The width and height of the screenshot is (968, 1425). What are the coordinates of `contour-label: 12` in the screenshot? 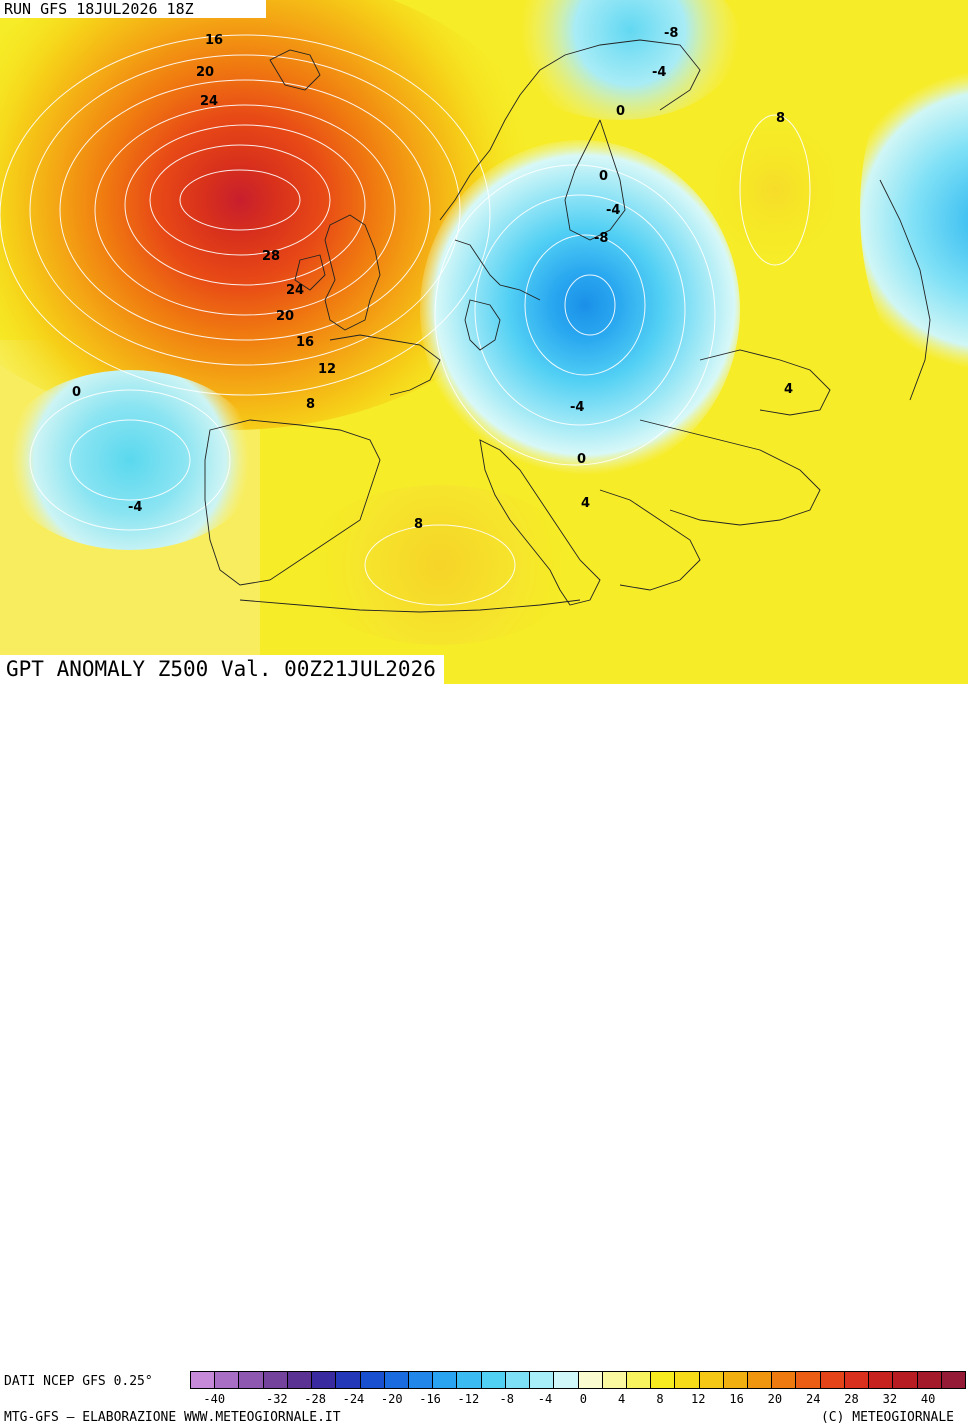 It's located at (327, 369).